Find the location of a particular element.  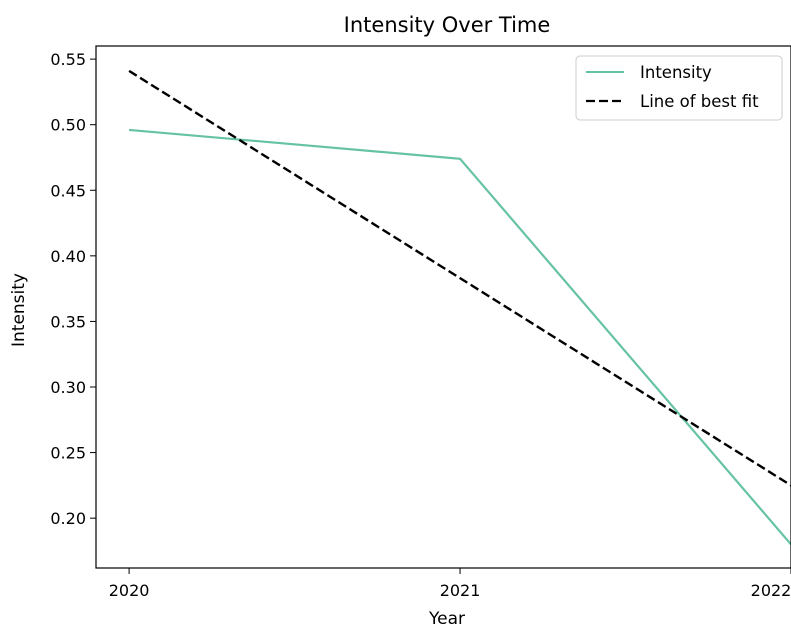

y-tick-label: 0.45 is located at coordinates (68, 190).